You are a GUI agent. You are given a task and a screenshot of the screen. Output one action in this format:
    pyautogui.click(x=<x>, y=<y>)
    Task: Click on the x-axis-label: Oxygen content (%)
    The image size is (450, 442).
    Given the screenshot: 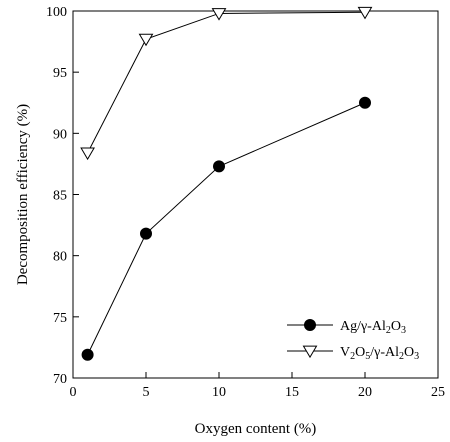 What is the action you would take?
    pyautogui.click(x=256, y=429)
    